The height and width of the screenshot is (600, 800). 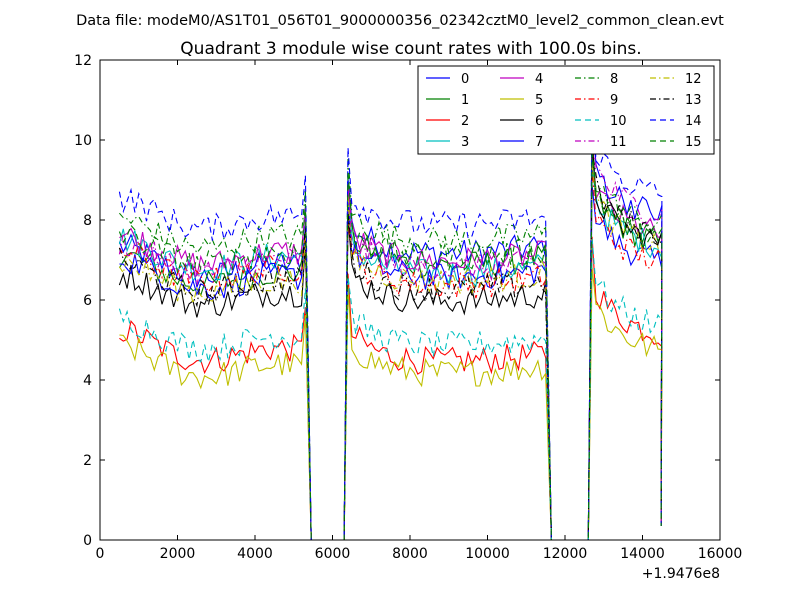 What do you see at coordinates (539, 142) in the screenshot?
I see `legend-label-7: 7` at bounding box center [539, 142].